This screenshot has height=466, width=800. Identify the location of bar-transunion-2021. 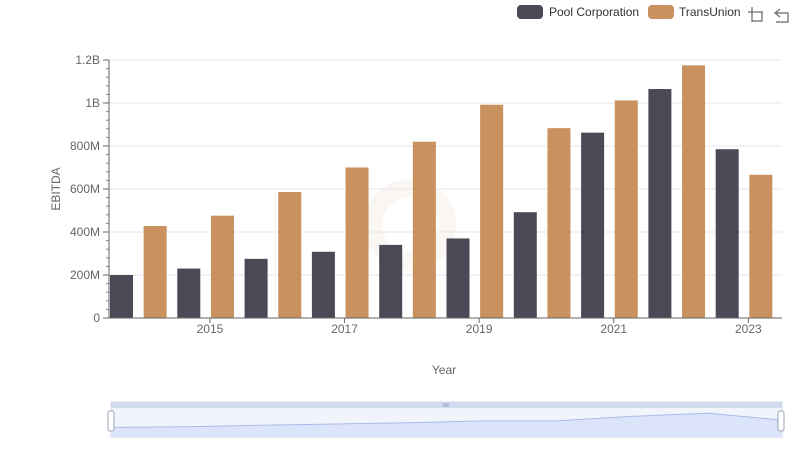
(626, 209).